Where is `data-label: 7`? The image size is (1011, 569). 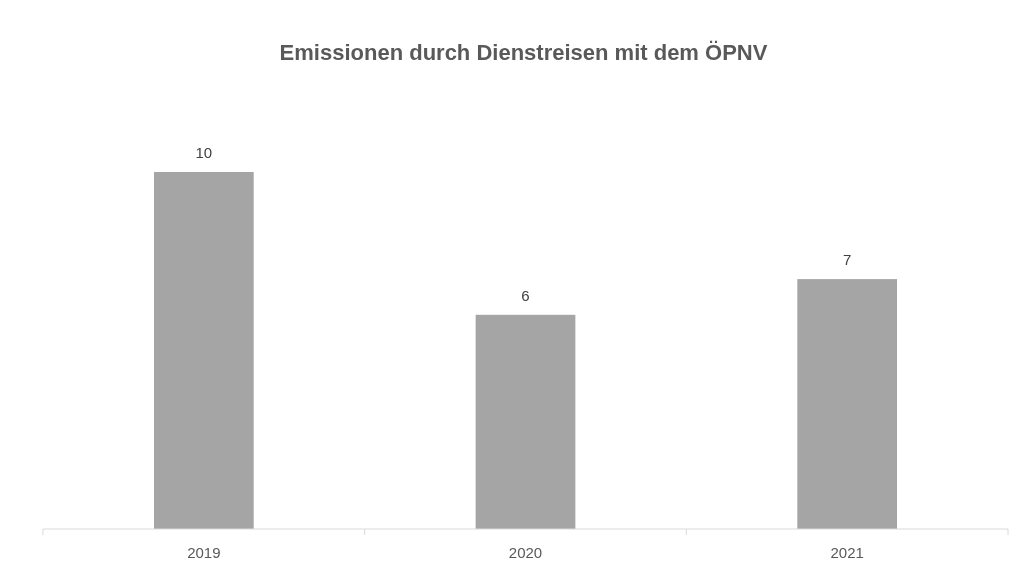 data-label: 7 is located at coordinates (847, 260).